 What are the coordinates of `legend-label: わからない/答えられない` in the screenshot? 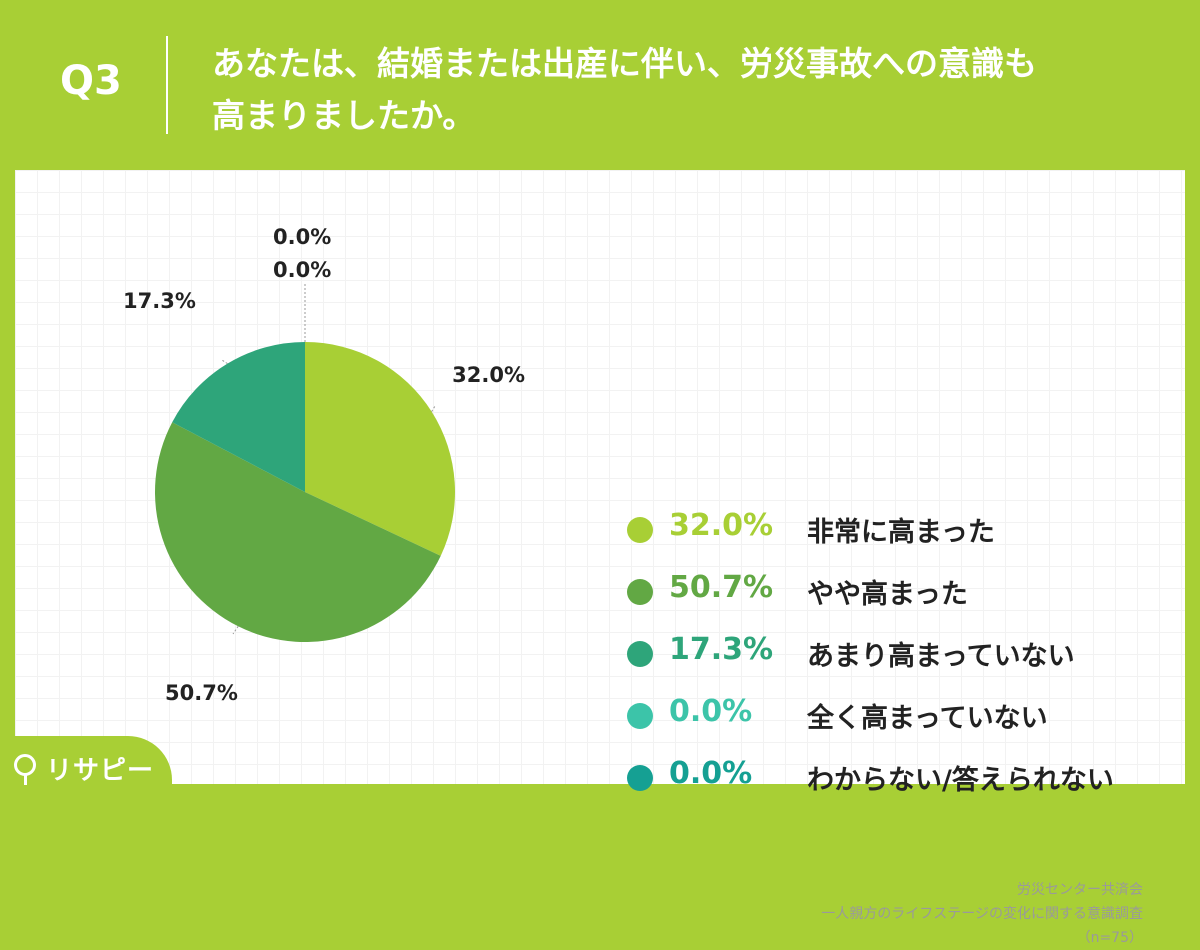 It's located at (960, 780).